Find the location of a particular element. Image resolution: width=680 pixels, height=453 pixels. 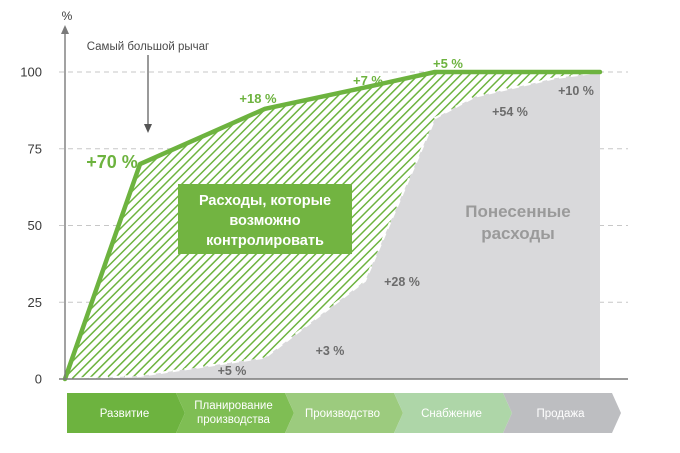

y-axis-arrow-icon is located at coordinates (65, 29).